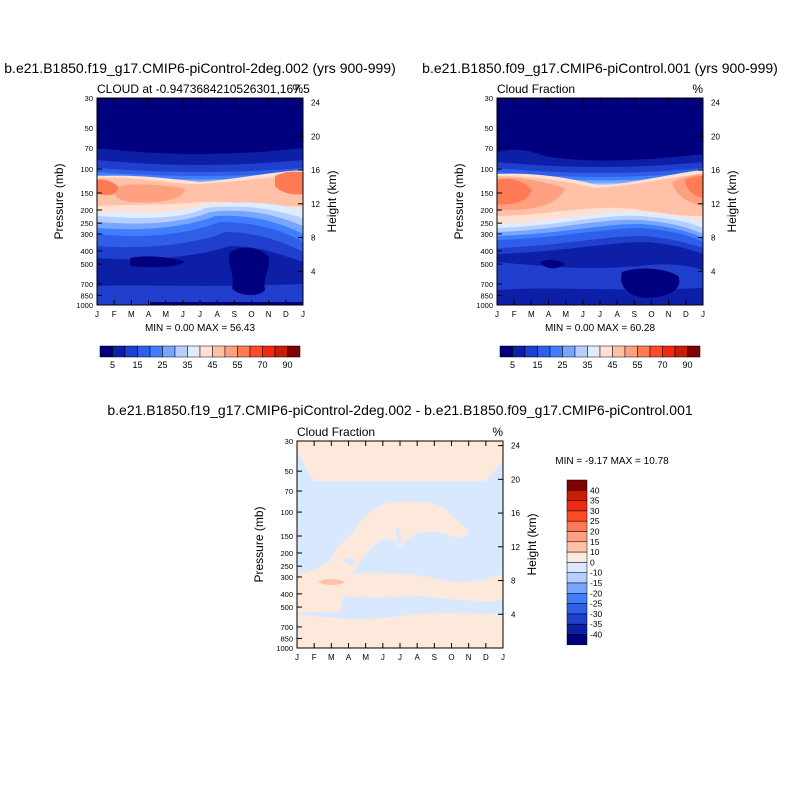 The width and height of the screenshot is (800, 800). I want to click on colorbar-label: -25, so click(596, 604).